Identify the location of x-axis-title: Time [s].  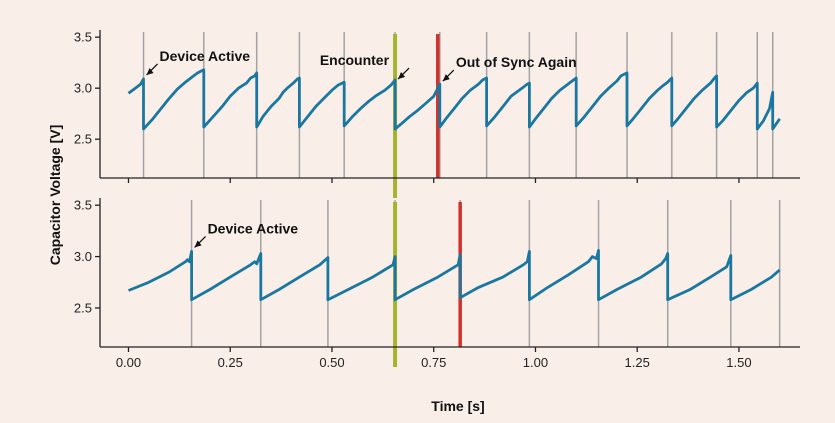
(457, 406).